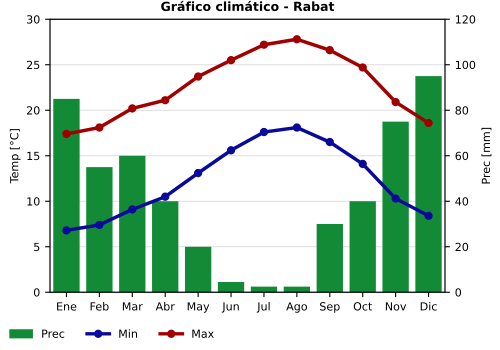  I want to click on y-tick-label: 0, so click(37, 292).